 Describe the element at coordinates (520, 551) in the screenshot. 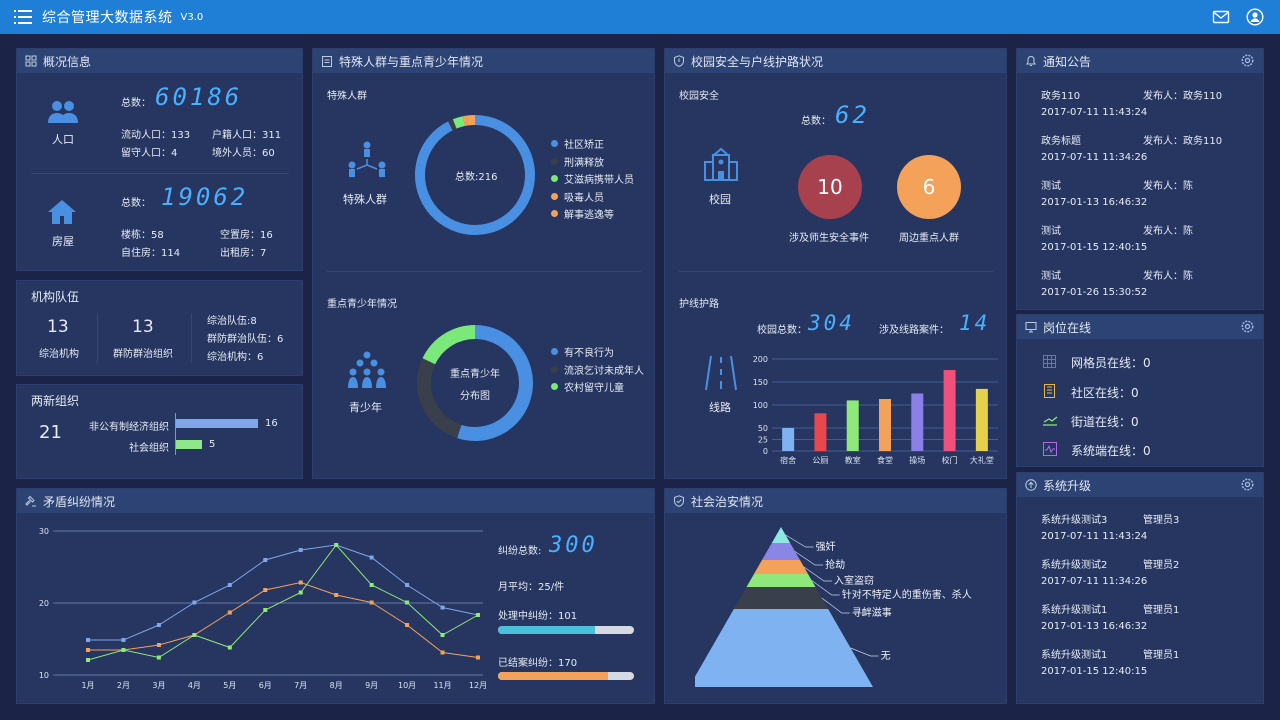

I see `dispute-total-label: 纠纷总数:` at that location.